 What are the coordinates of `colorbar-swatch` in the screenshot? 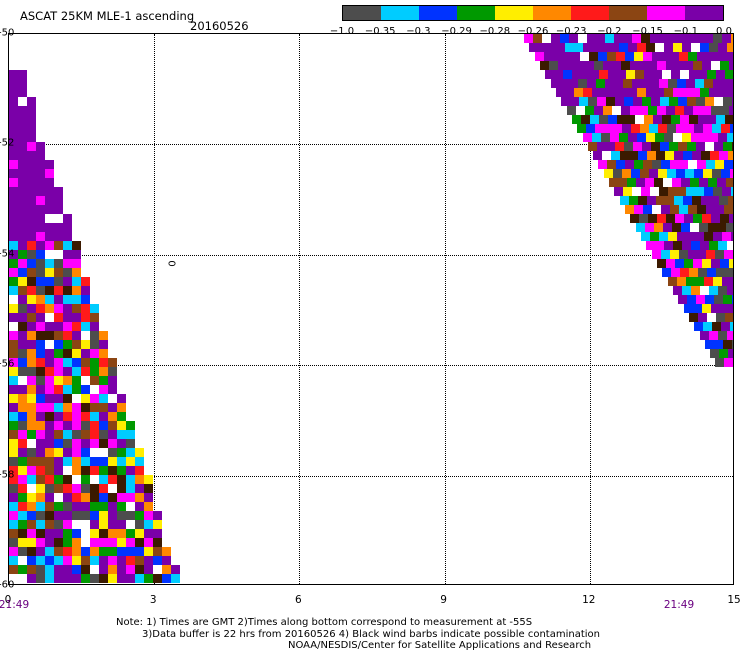 It's located at (552, 13).